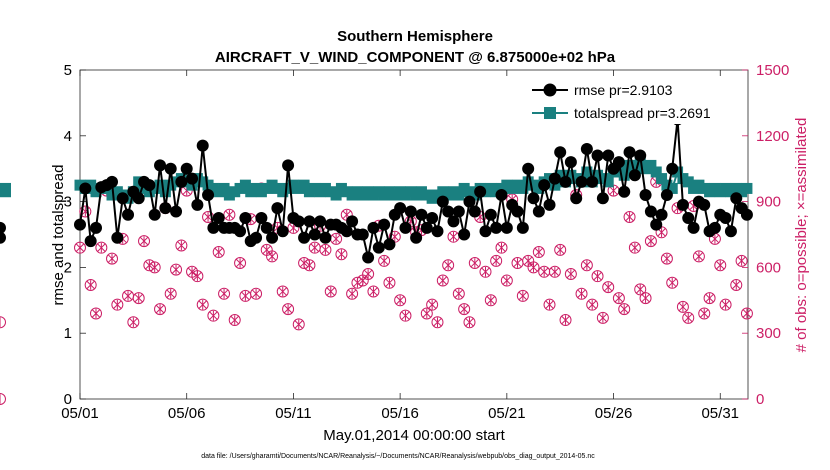  Describe the element at coordinates (293, 413) in the screenshot. I see `x-tick-label: 05/11` at that location.